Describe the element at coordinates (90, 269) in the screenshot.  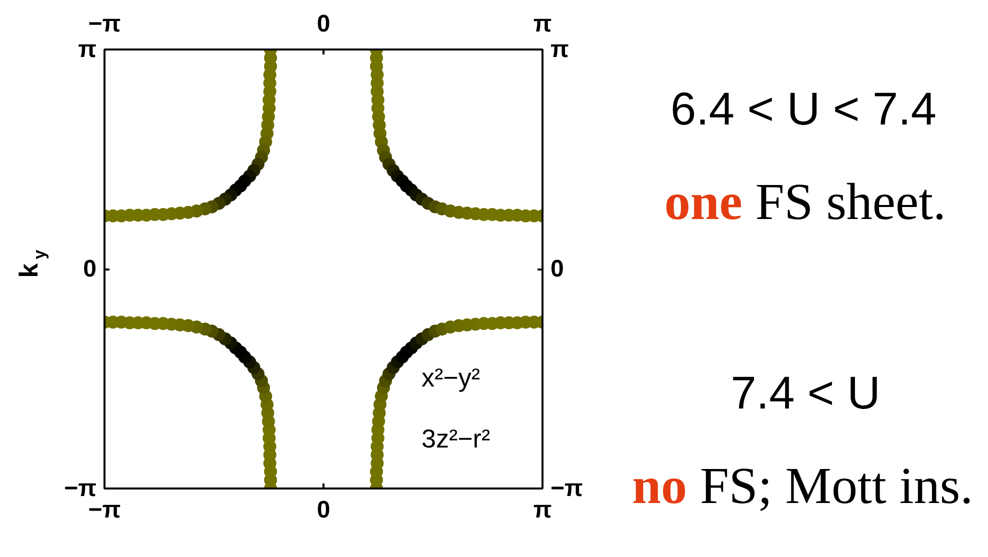
I see `y-tick-label: 0` at that location.